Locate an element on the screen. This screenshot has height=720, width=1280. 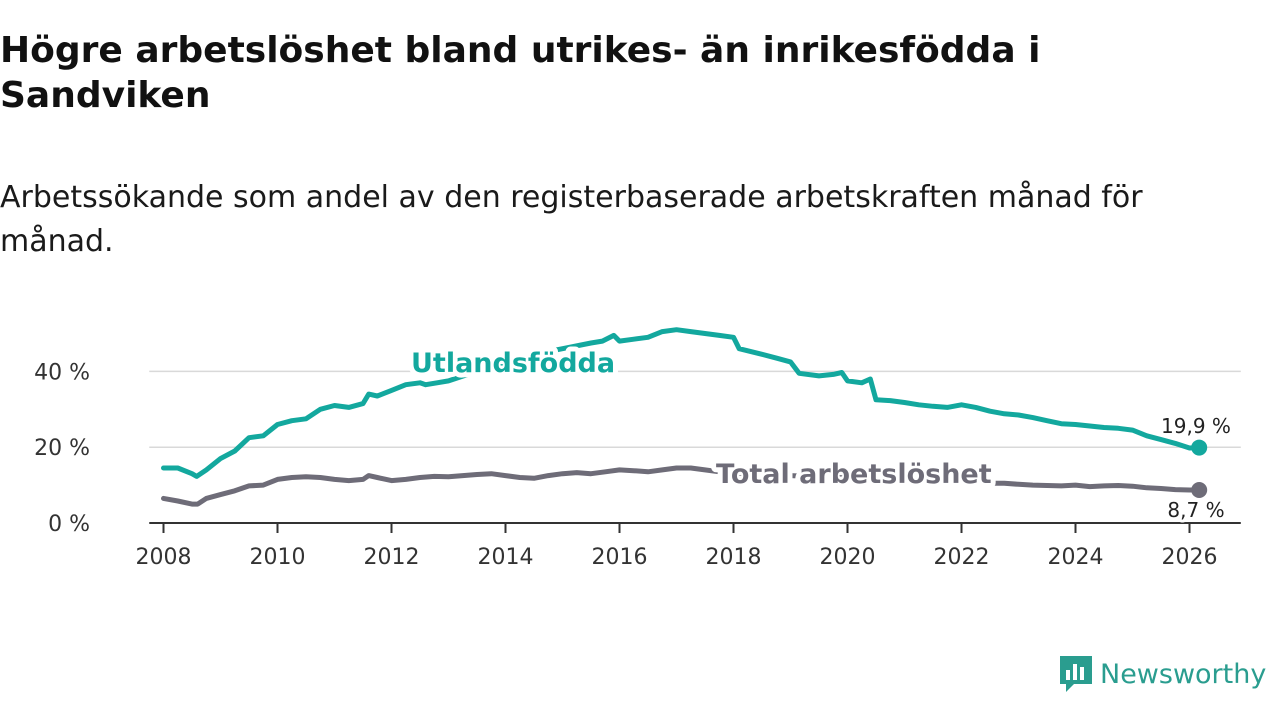
total-end-label: 8,7 % is located at coordinates (1195, 510).